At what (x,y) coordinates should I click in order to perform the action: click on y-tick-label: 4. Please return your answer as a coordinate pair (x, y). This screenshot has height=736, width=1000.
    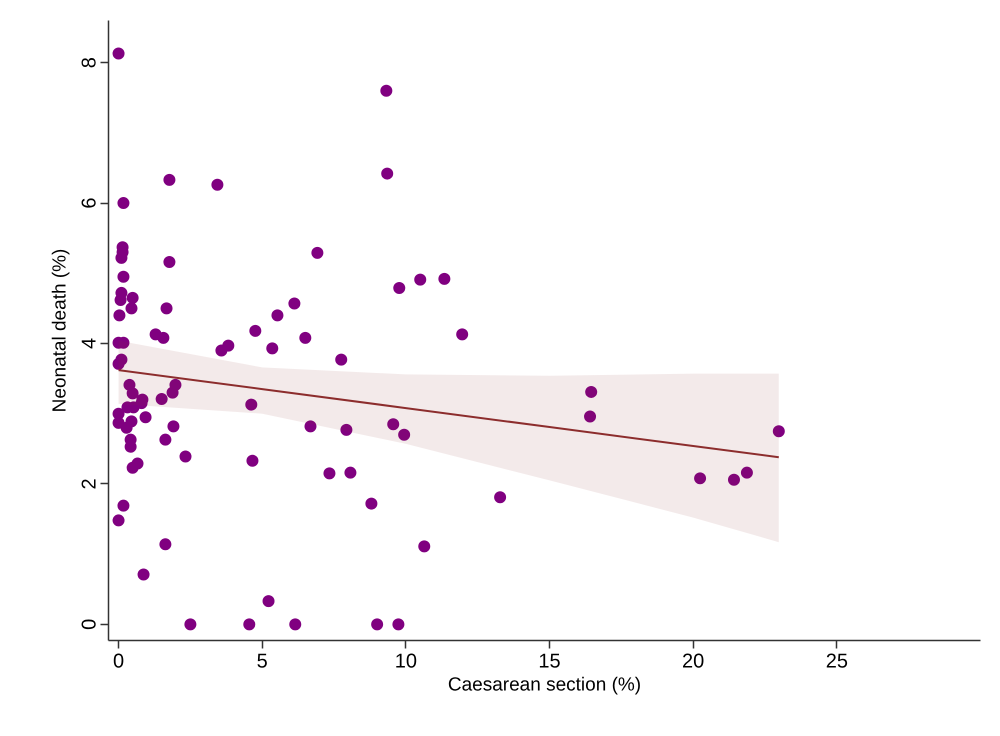
    Looking at the image, I should click on (89, 344).